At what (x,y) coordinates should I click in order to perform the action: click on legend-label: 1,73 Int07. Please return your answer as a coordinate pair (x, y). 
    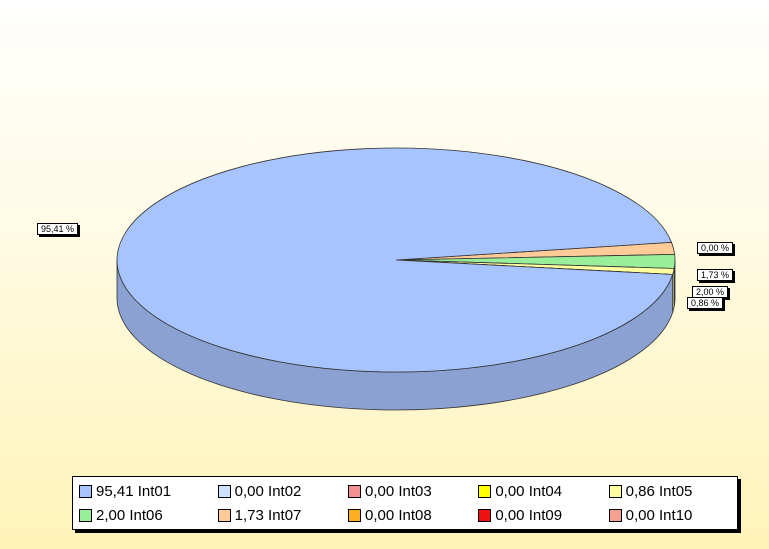
    Looking at the image, I should click on (268, 515).